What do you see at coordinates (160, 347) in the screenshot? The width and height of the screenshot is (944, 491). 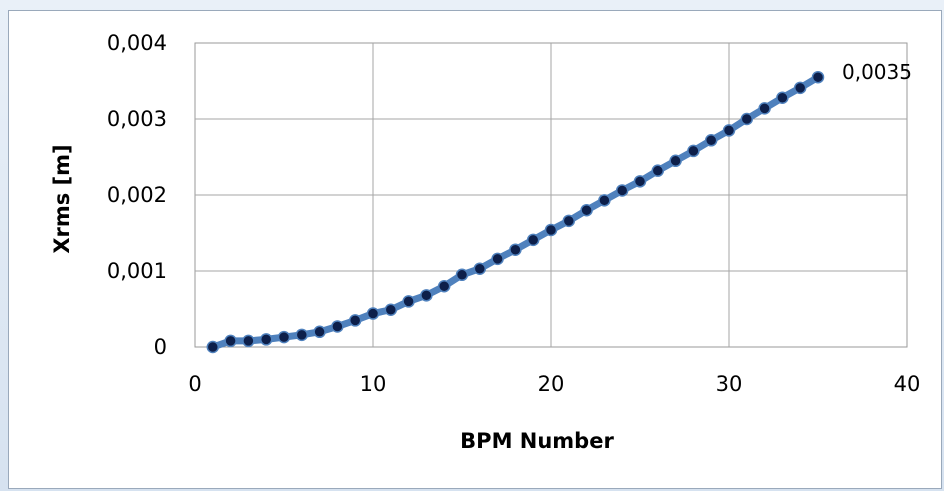 I see `y-tick-label: 0` at bounding box center [160, 347].